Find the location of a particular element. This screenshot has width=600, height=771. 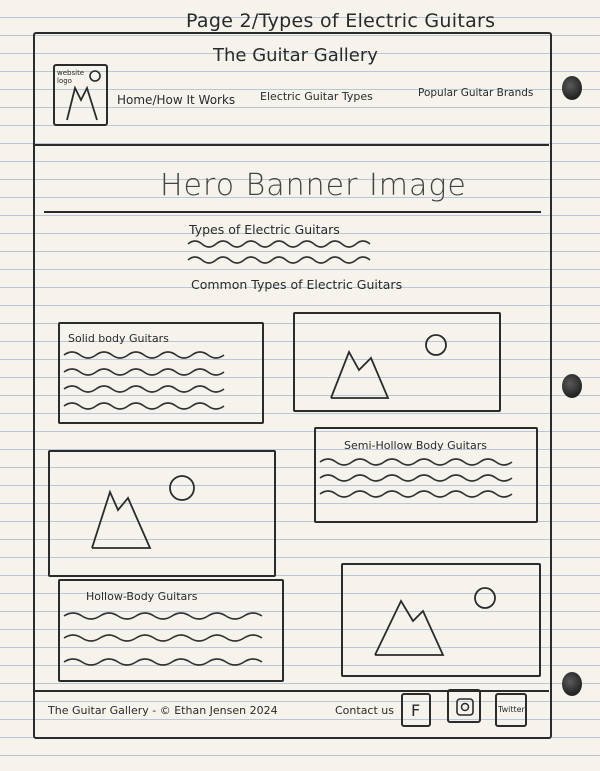

facebook-icon: F is located at coordinates (416, 710).